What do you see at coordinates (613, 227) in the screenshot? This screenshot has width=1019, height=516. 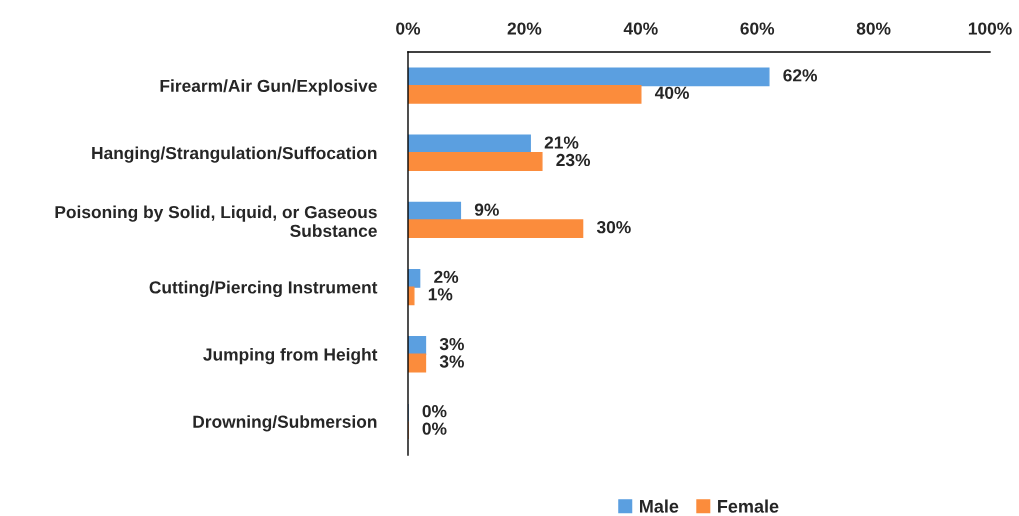 I see `data-label: 30%` at bounding box center [613, 227].